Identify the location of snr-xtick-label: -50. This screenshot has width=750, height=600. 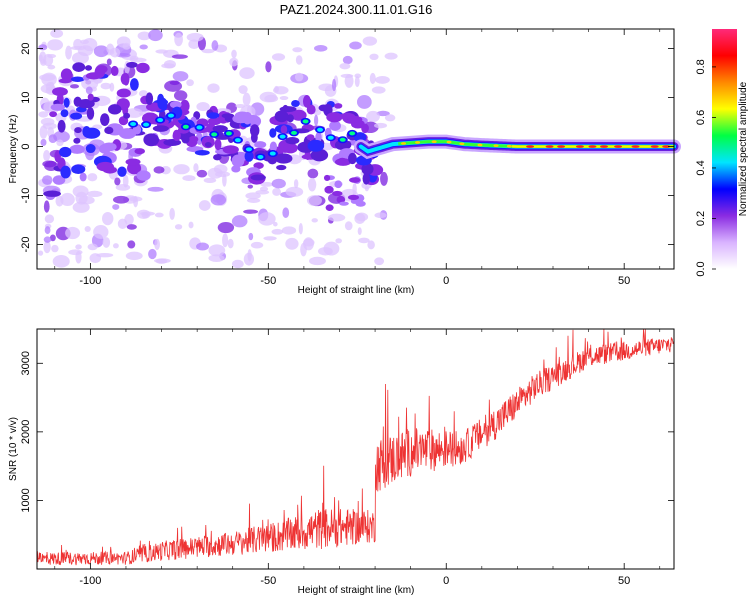
(268, 581).